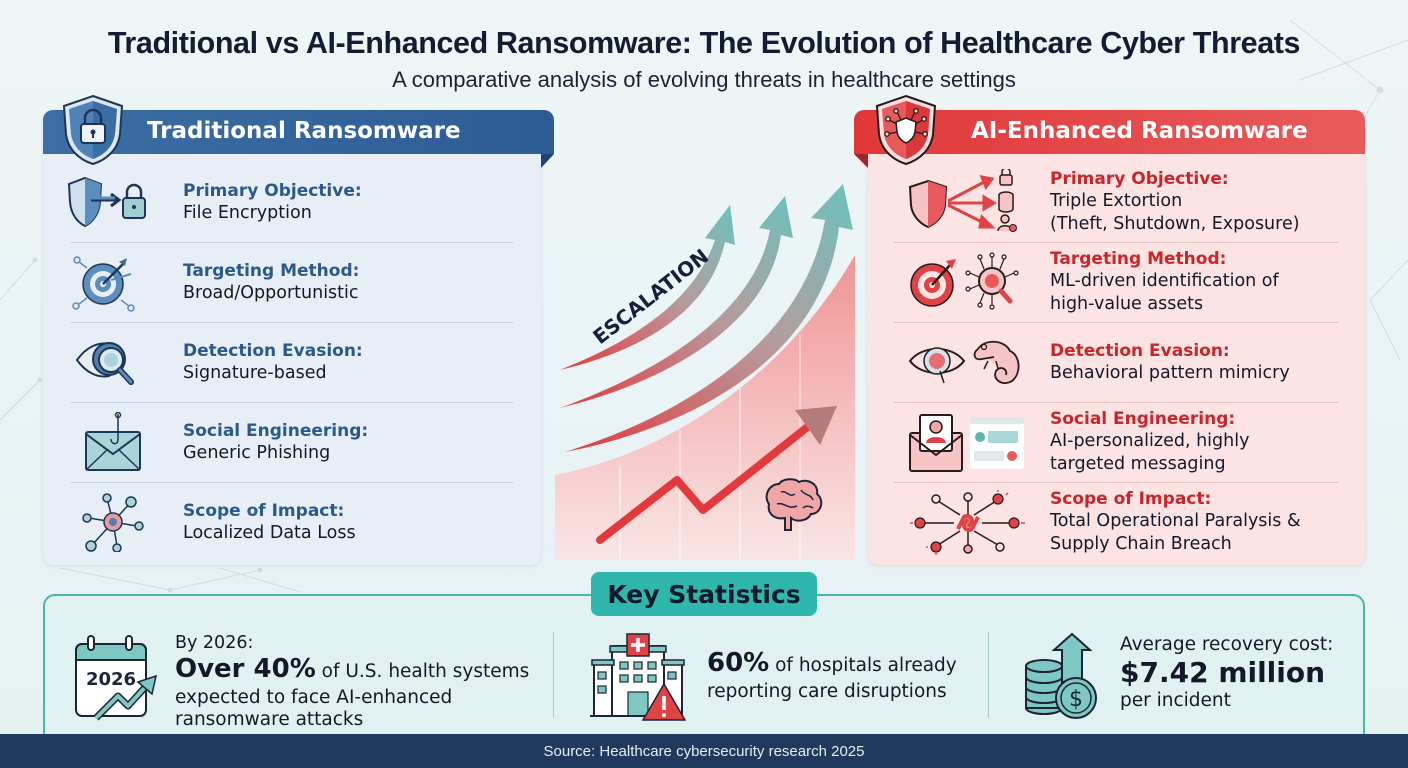 The width and height of the screenshot is (1408, 768). What do you see at coordinates (638, 677) in the screenshot?
I see `hospital-warning-icon` at bounding box center [638, 677].